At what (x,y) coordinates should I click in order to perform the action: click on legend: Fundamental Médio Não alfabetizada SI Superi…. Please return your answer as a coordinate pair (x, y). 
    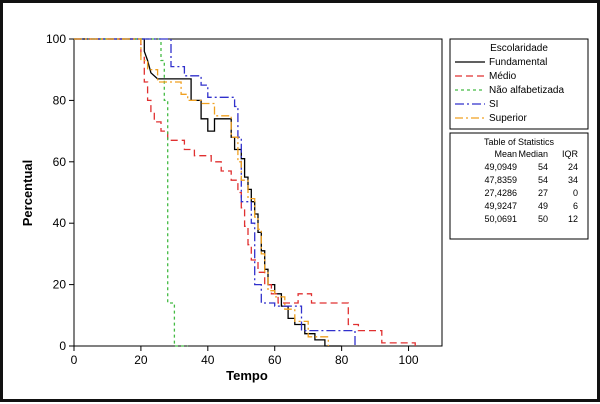
    Looking at the image, I should click on (509, 90).